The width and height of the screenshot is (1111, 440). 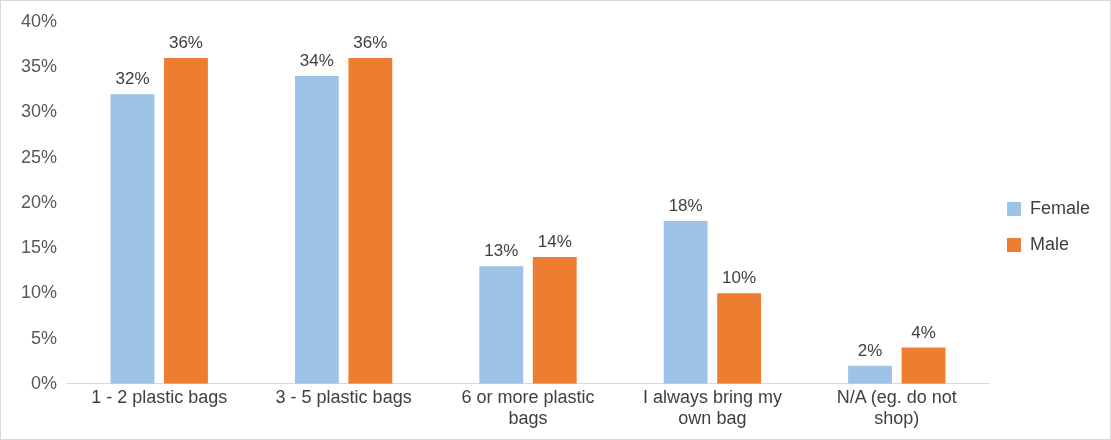 What do you see at coordinates (1060, 207) in the screenshot?
I see `legend-label: Female` at bounding box center [1060, 207].